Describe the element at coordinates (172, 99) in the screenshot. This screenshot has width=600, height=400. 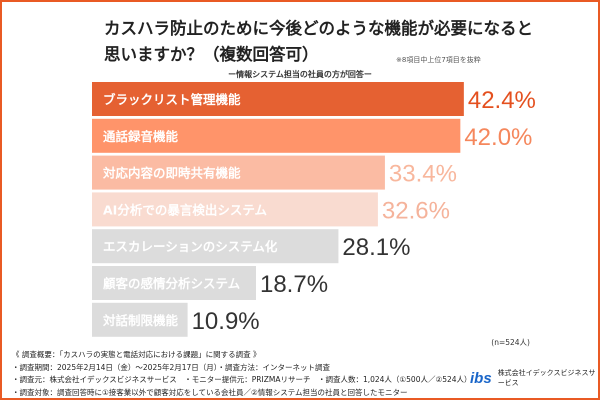
I see `category-label: ブラックリスト管理機能` at that location.